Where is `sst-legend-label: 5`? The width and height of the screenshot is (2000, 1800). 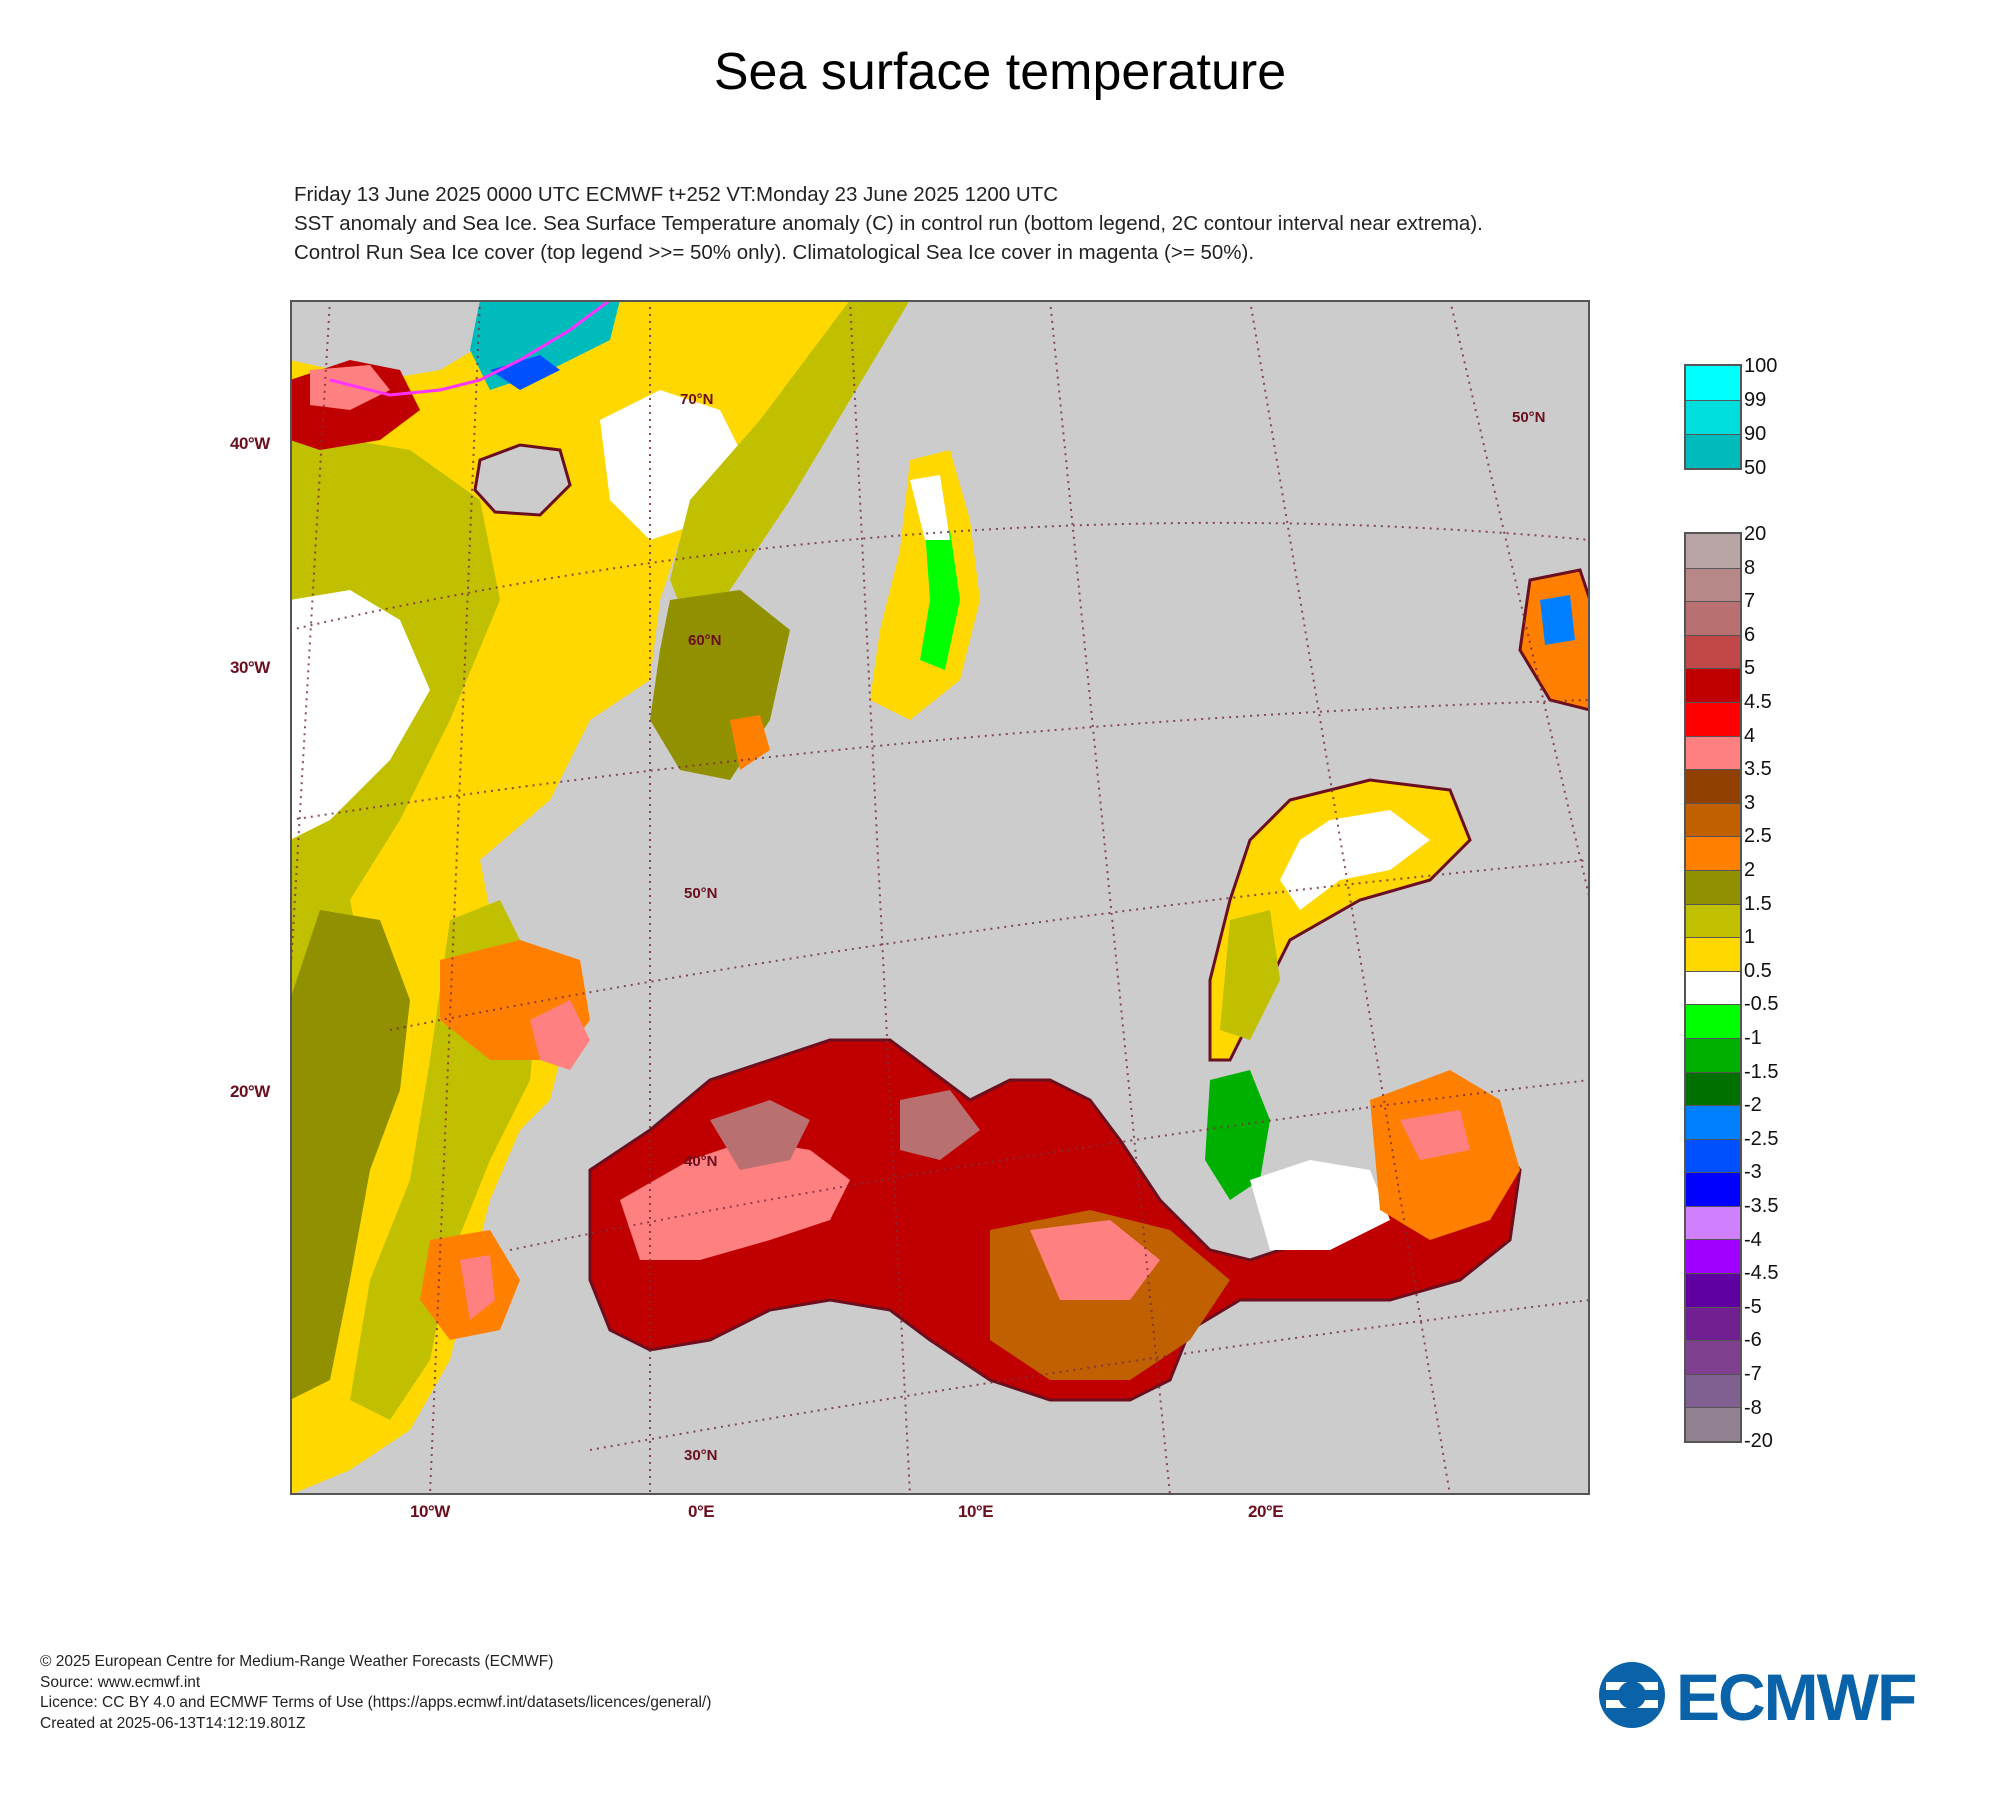 sst-legend-label: 5 is located at coordinates (1750, 668).